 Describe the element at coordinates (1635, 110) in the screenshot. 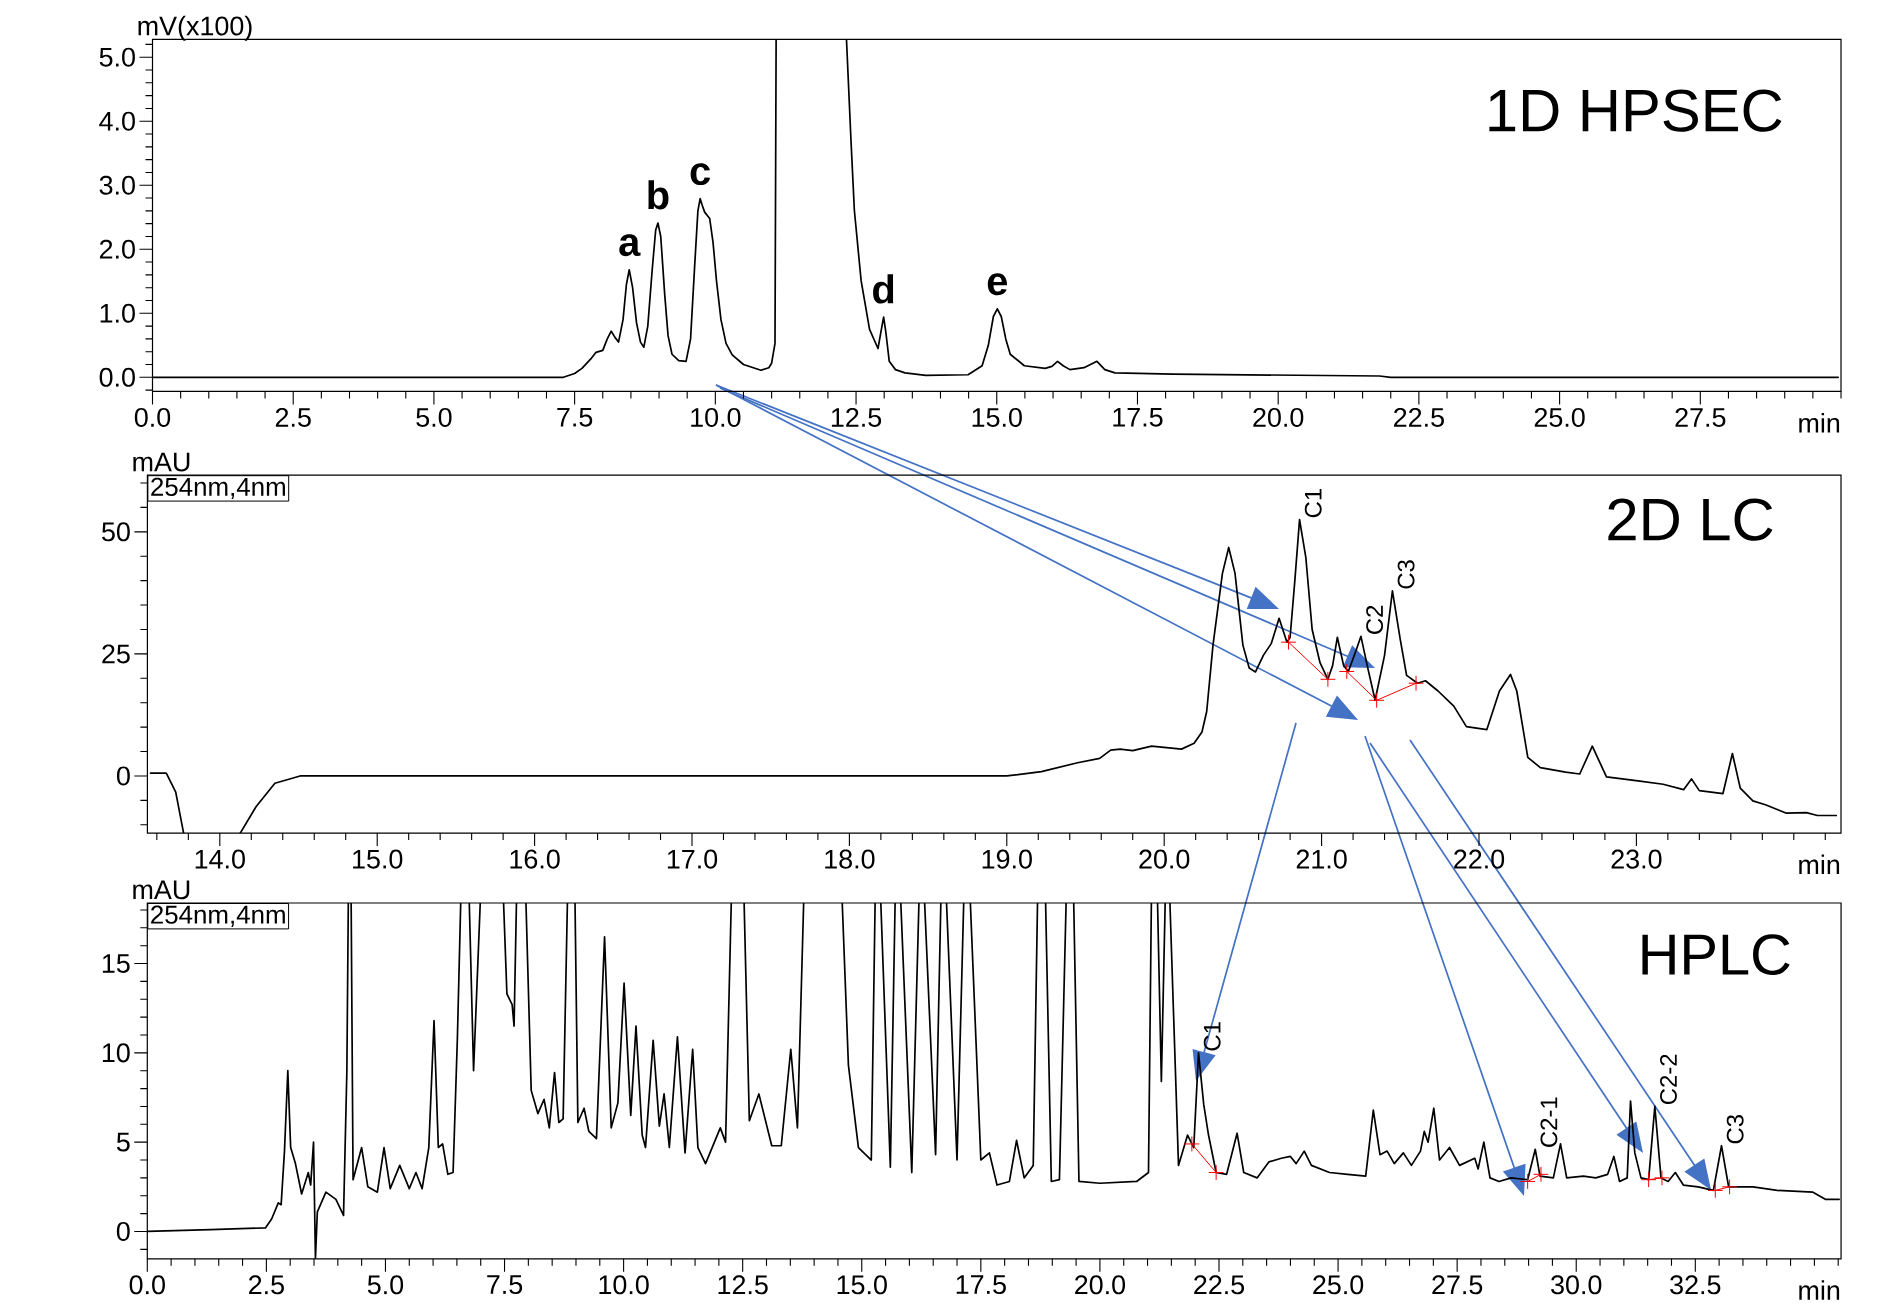

I see `text: 1D HPSEC` at that location.